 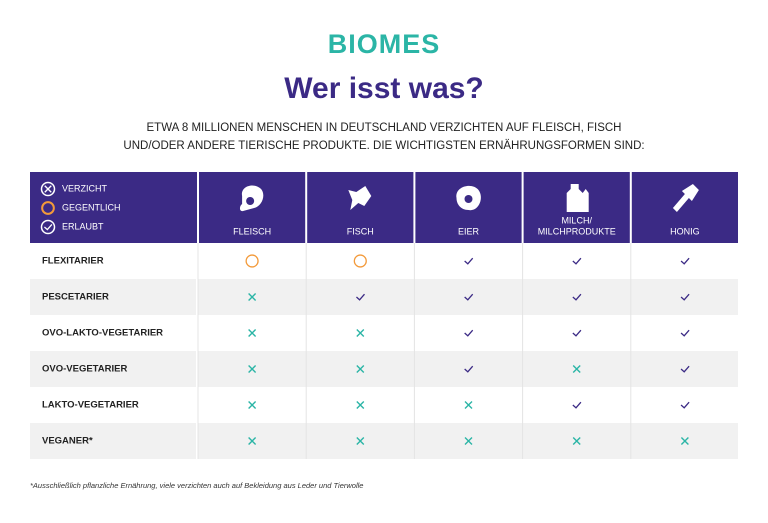 What do you see at coordinates (252, 231) in the screenshot?
I see `column-label: FLEISCH` at bounding box center [252, 231].